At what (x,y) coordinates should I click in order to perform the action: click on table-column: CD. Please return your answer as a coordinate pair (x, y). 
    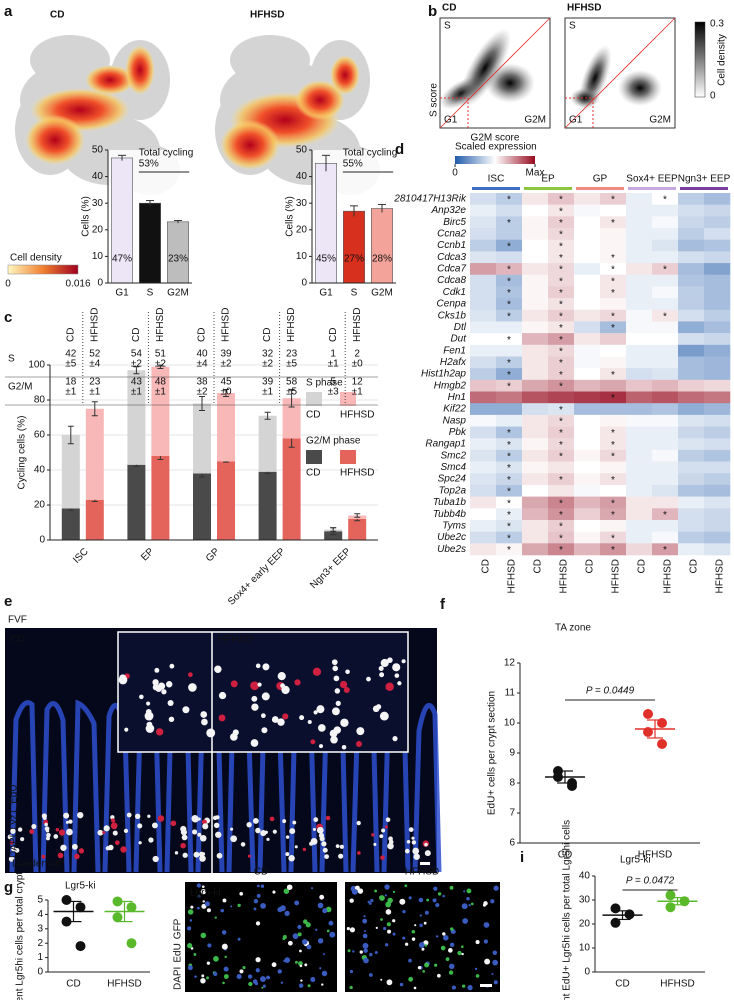
    Looking at the image, I should click on (136, 335).